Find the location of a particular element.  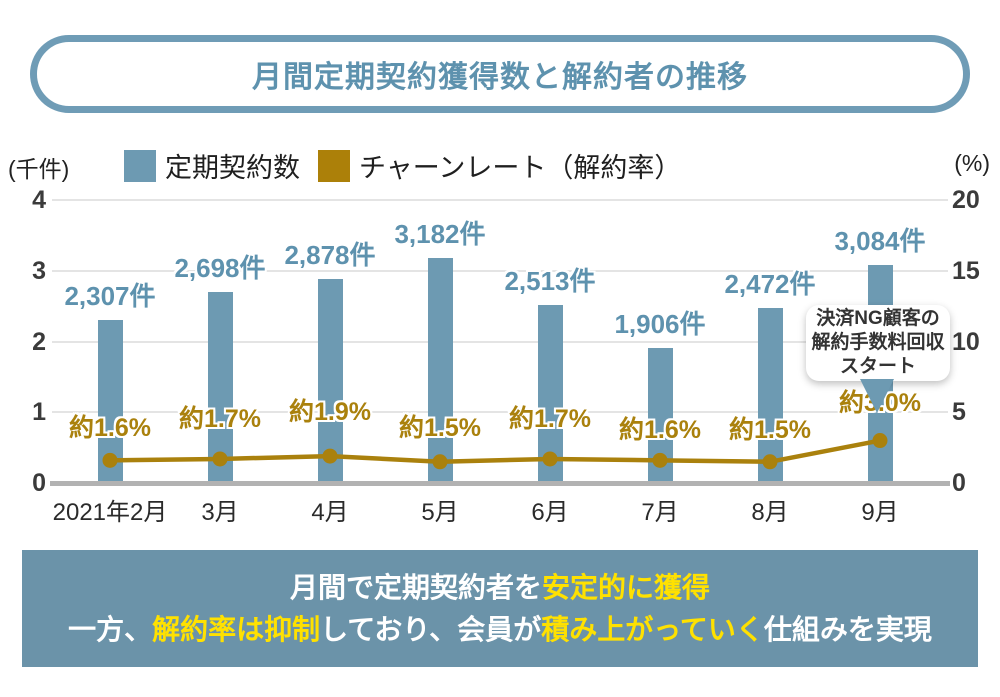

right-axis-tick-label: 10 is located at coordinates (966, 341).